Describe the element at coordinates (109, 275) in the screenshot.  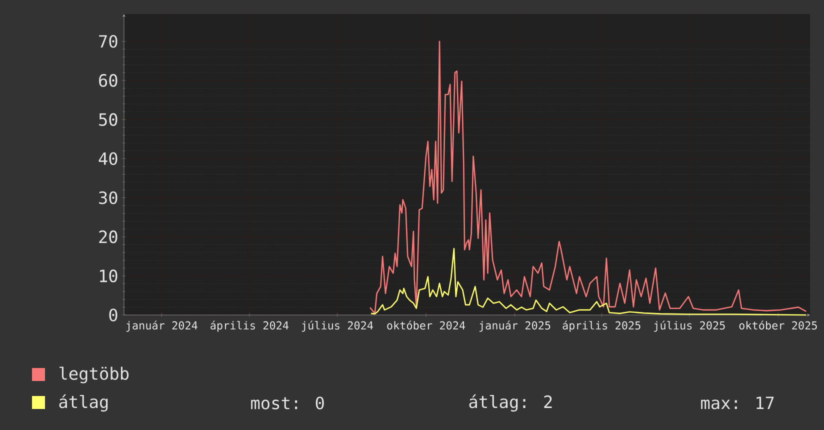
I see `y-tick-label: 10` at that location.